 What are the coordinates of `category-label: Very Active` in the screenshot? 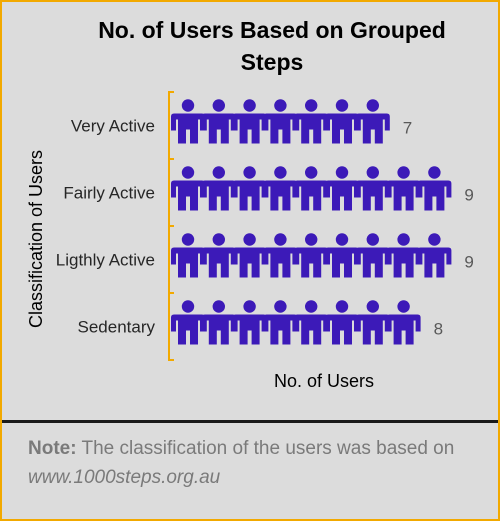 It's located at (113, 126).